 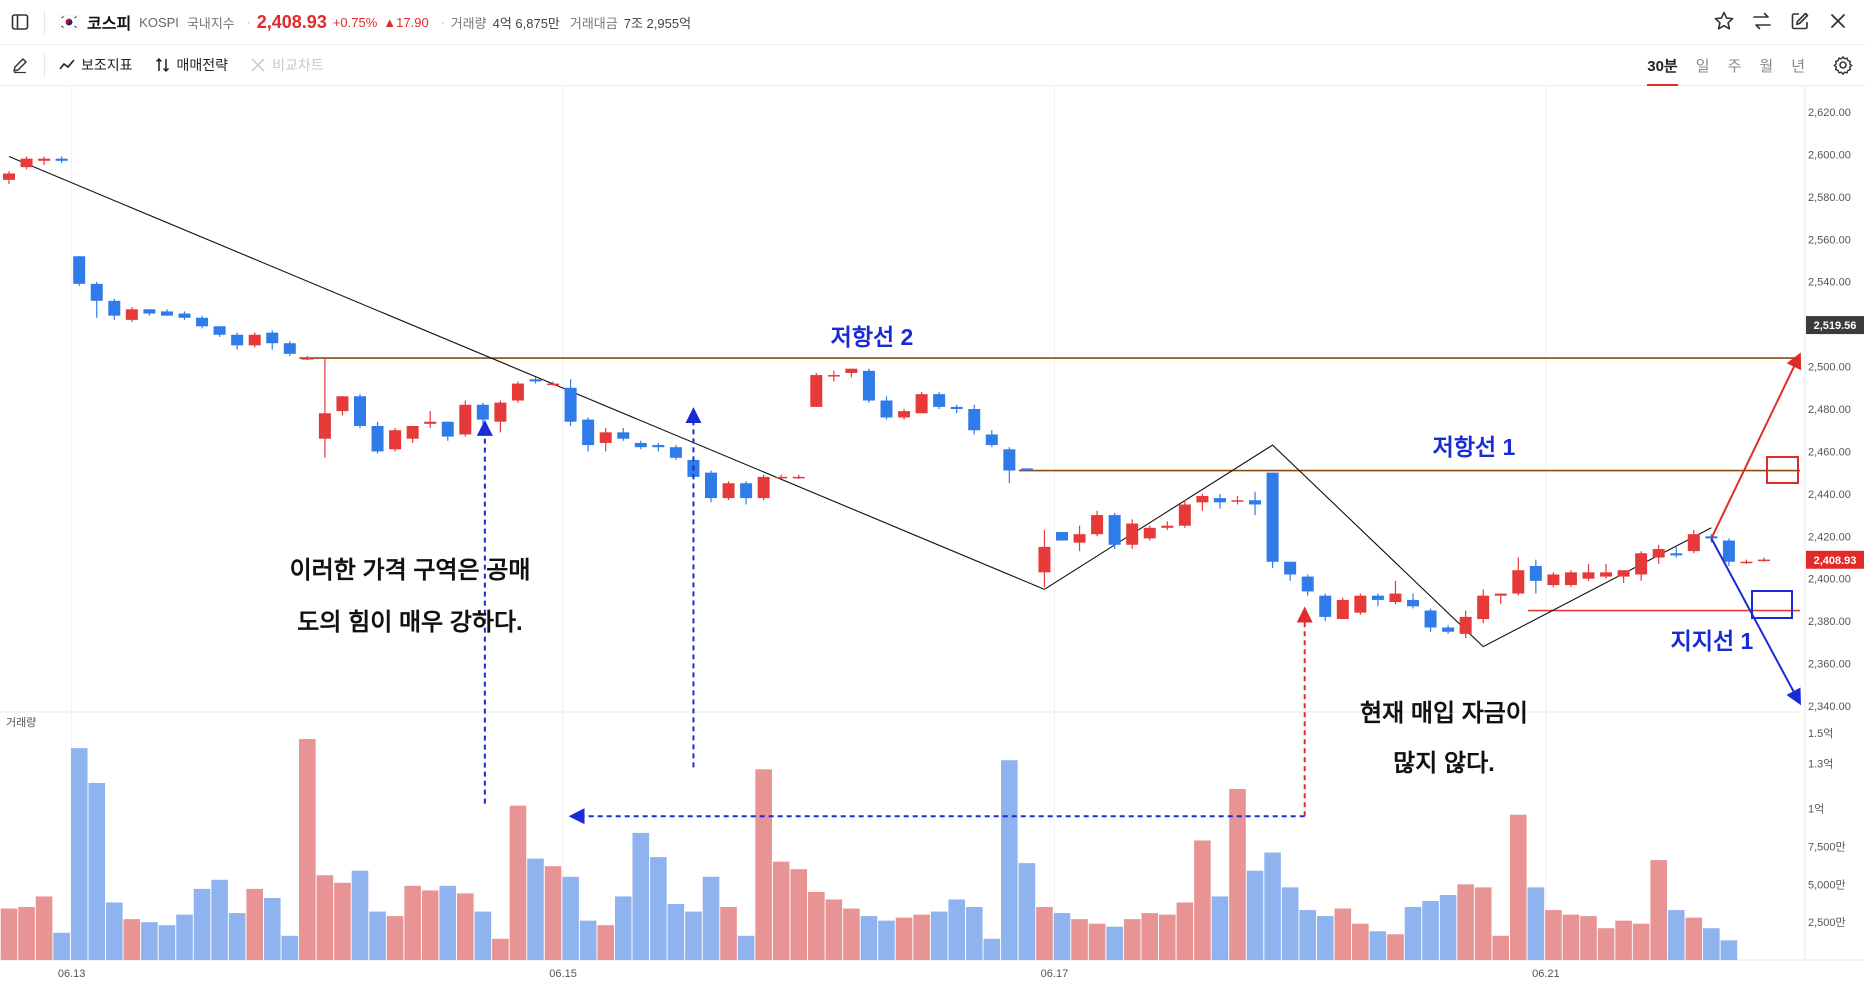 What do you see at coordinates (1762, 22) in the screenshot?
I see `swap-icon` at bounding box center [1762, 22].